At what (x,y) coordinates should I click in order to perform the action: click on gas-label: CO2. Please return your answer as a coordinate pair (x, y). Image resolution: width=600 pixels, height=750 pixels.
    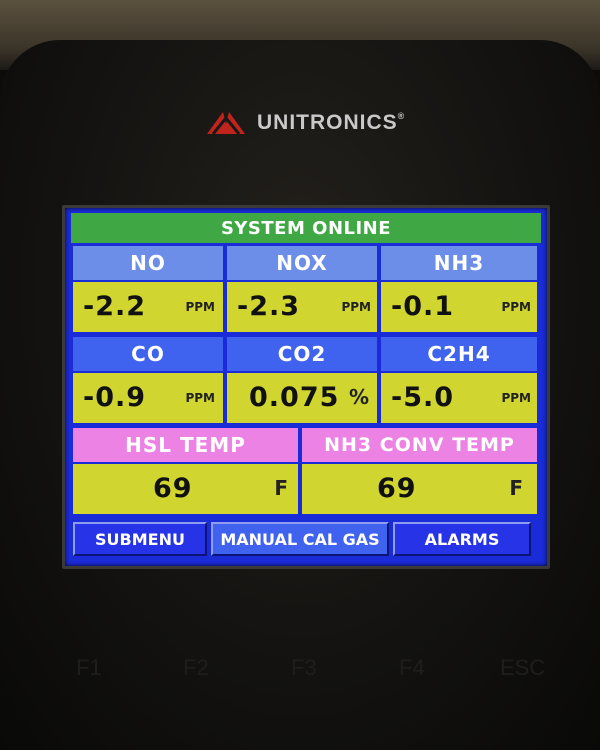
    Looking at the image, I should click on (302, 354).